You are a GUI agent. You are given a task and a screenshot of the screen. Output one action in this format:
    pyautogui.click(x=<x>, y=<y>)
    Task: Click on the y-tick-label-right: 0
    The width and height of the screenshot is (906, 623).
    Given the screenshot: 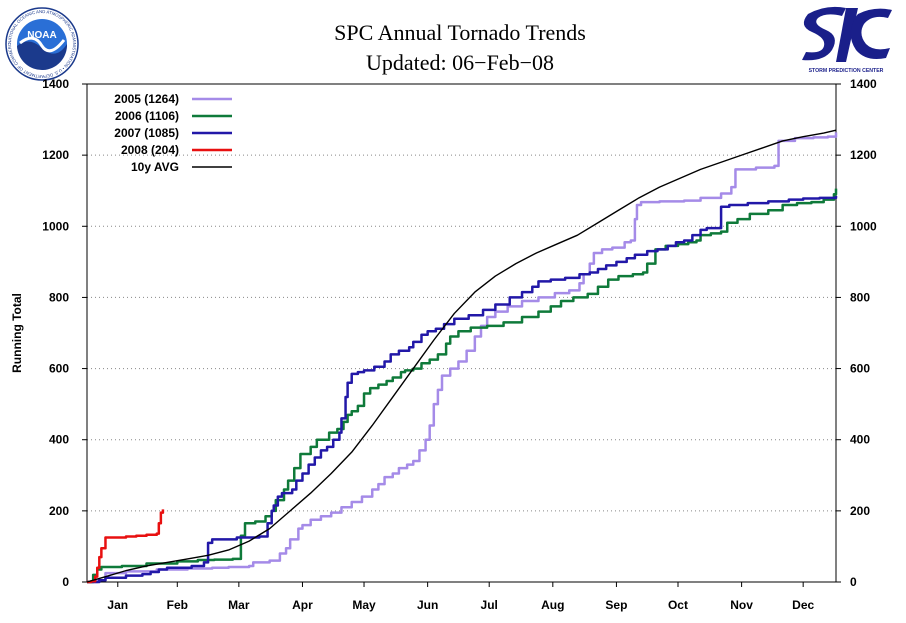 What is the action you would take?
    pyautogui.click(x=853, y=582)
    